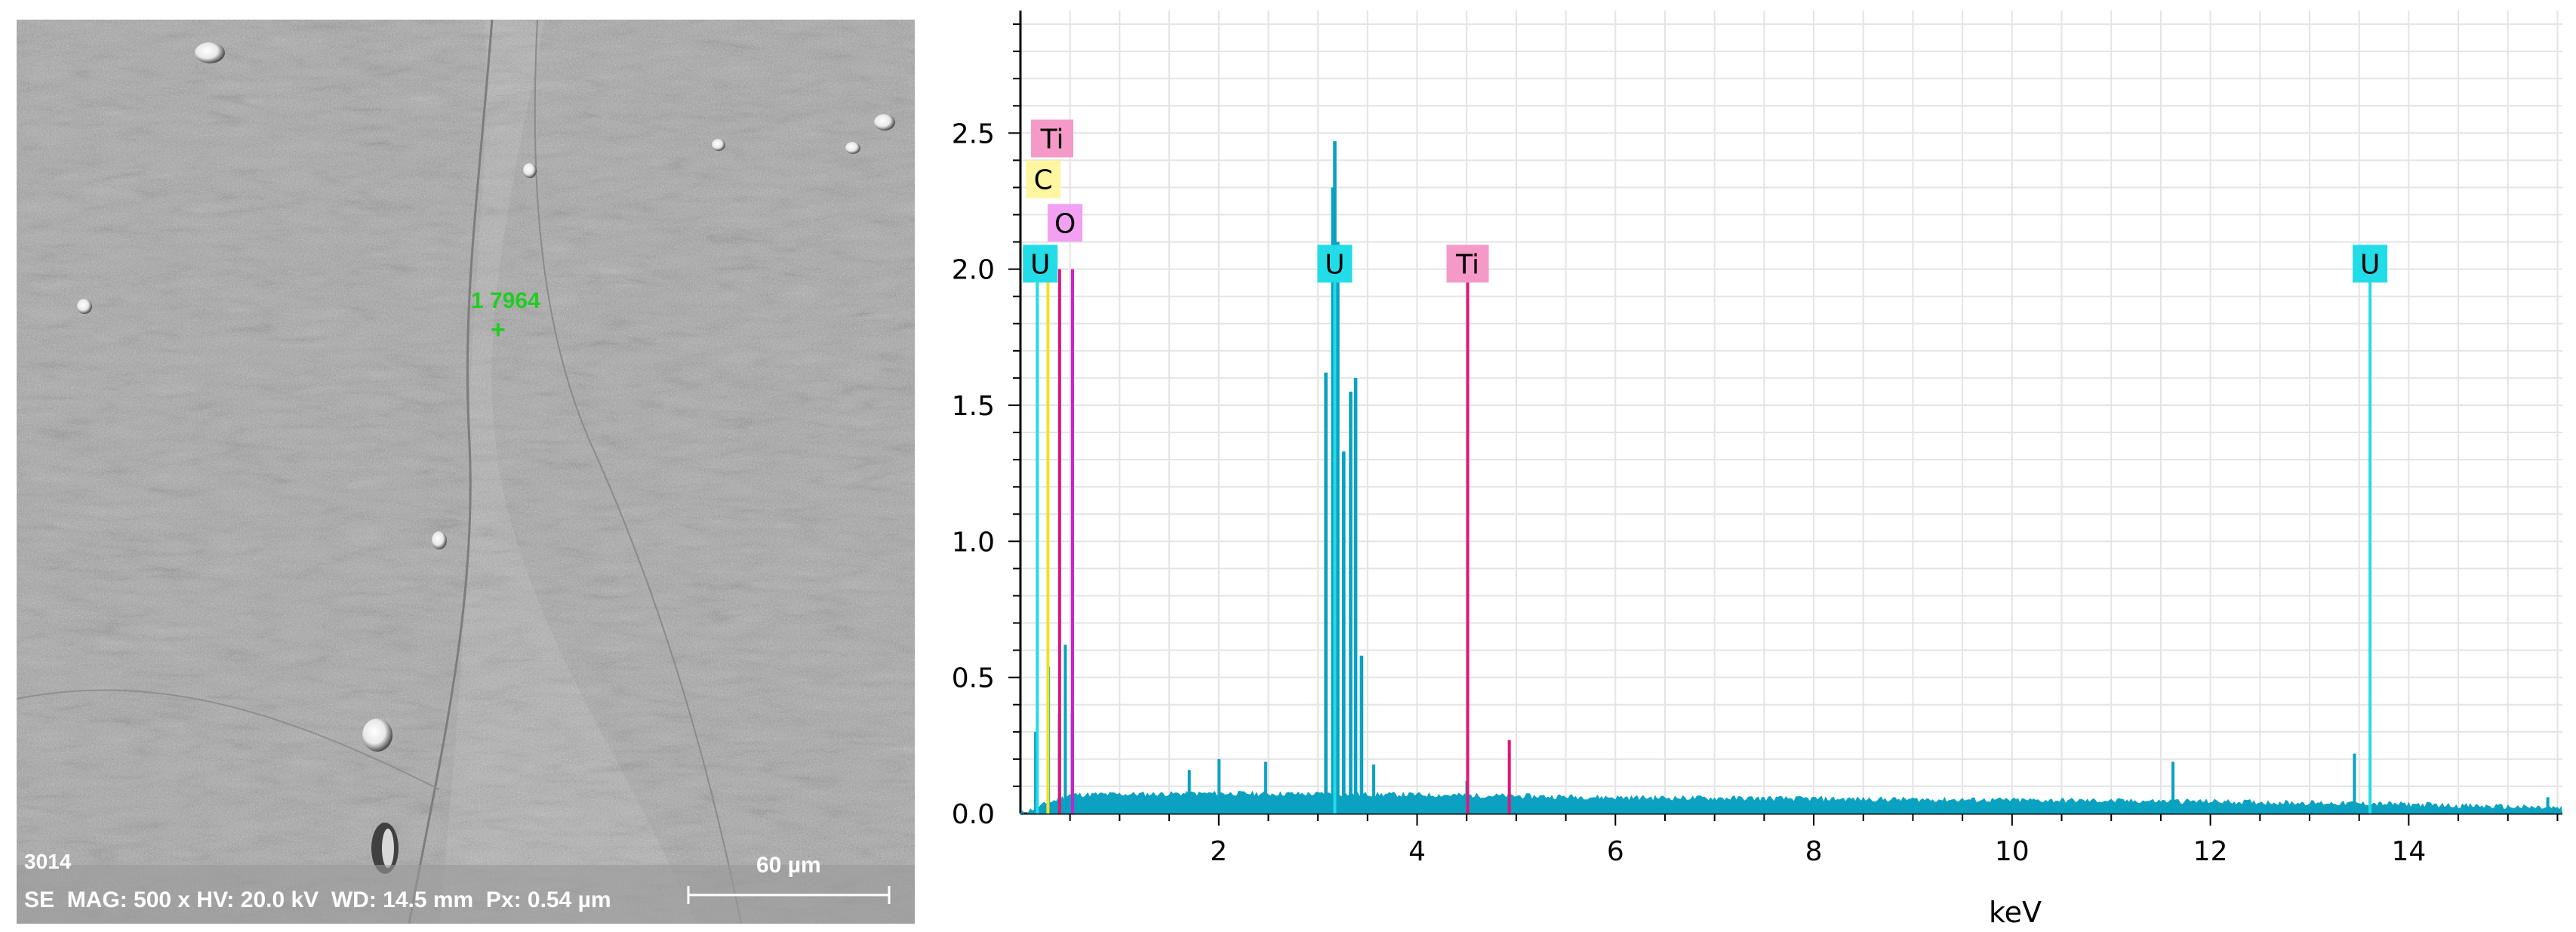 Image resolution: width=2576 pixels, height=932 pixels. I want to click on x-tick-label: 12, so click(2210, 851).